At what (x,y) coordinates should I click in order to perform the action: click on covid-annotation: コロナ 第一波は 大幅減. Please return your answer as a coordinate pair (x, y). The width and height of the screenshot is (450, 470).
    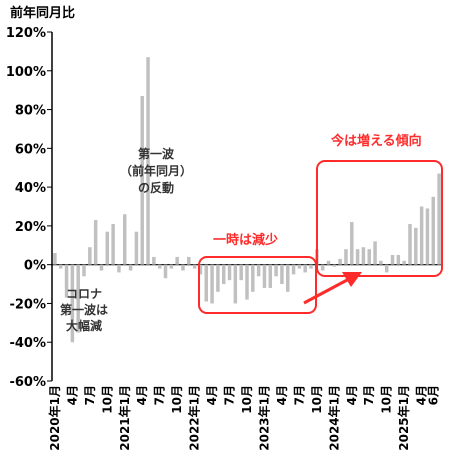
    Looking at the image, I should click on (84, 310).